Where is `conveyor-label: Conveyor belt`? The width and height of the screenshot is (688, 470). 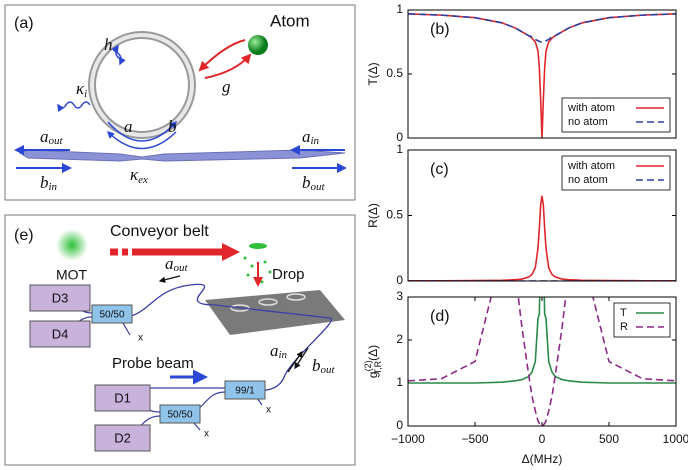
conveyor-label: Conveyor belt is located at coordinates (159, 231).